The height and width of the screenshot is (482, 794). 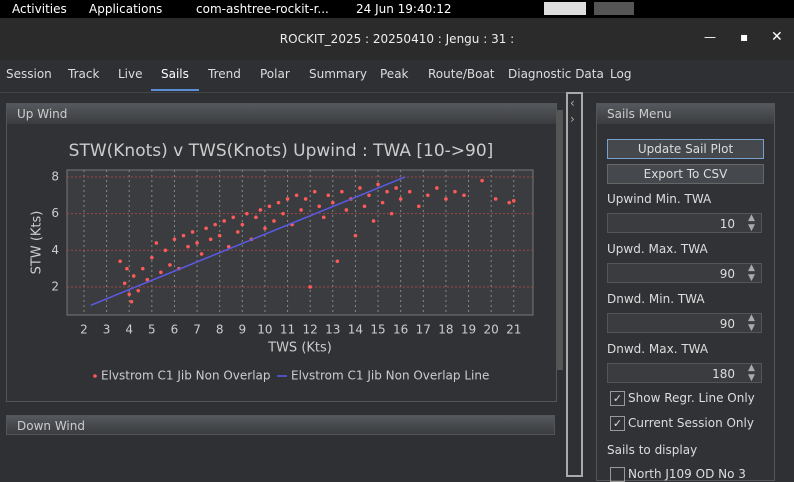 What do you see at coordinates (186, 376) in the screenshot?
I see `legend-label: Elvstrom C1 Jib Non Overlap` at bounding box center [186, 376].